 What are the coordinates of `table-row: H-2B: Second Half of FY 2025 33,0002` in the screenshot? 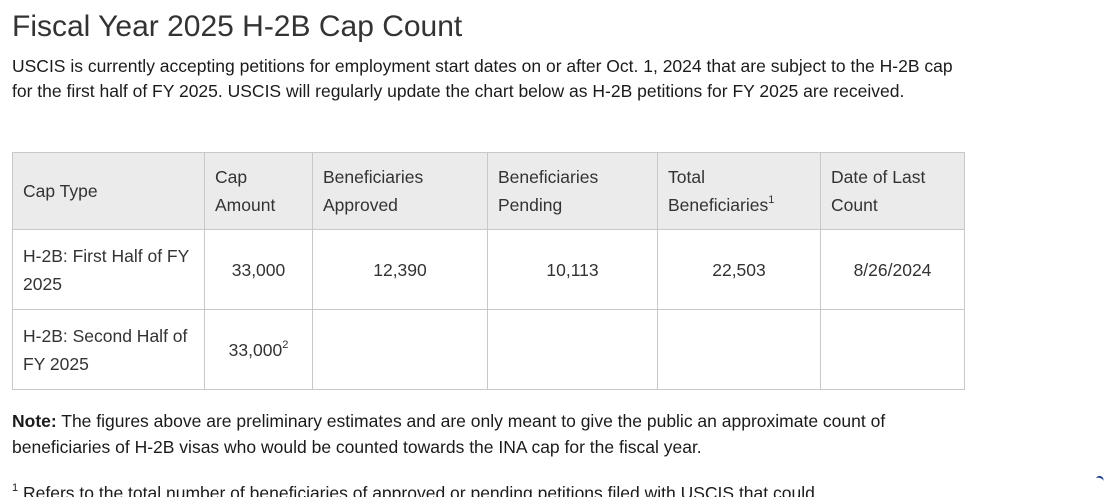 It's located at (488, 349).